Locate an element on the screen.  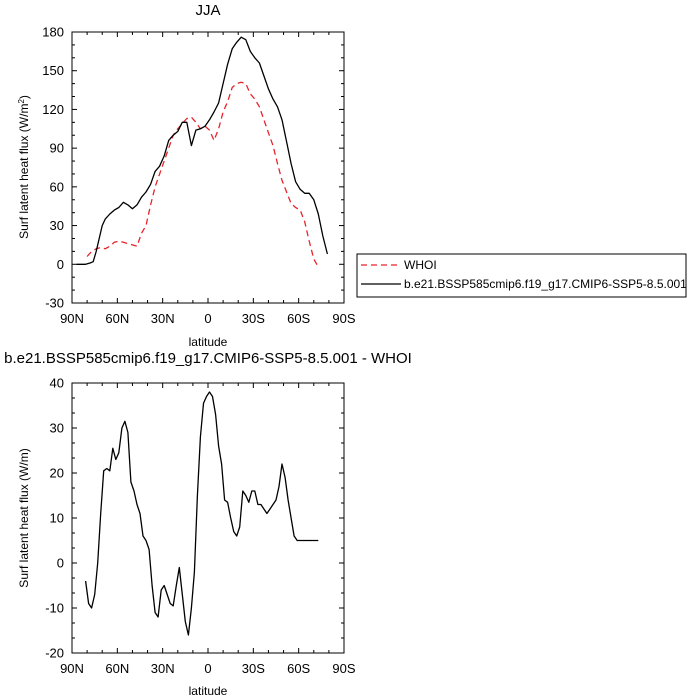
bottom-xtick-label: 90N is located at coordinates (72, 668).